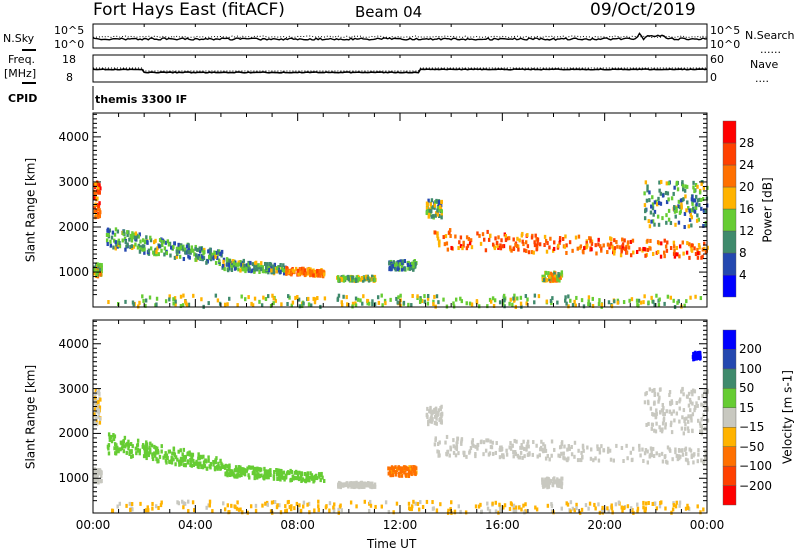 This screenshot has height=554, width=800. What do you see at coordinates (747, 407) in the screenshot?
I see `velocity-colorbar-tick: 15` at bounding box center [747, 407].